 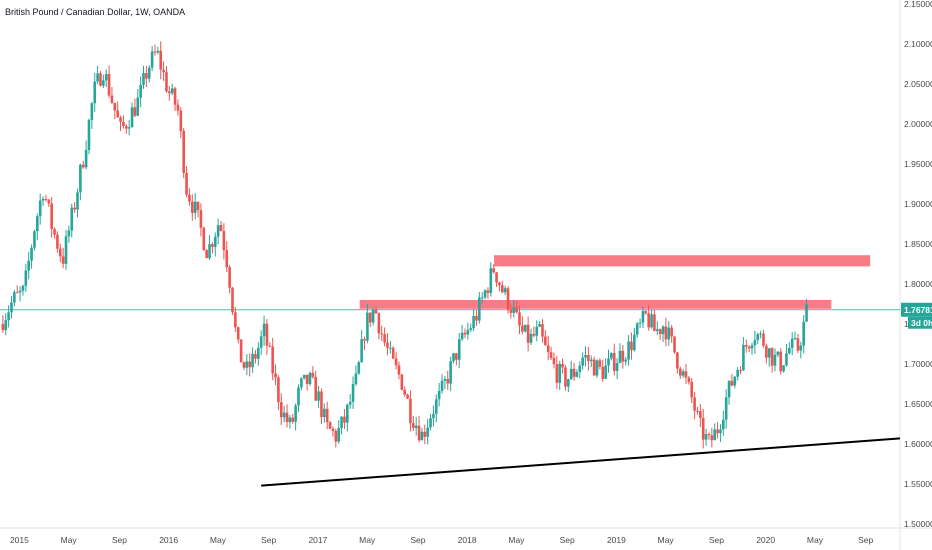 I want to click on y-tick-label: 1.95000, so click(x=918, y=164).